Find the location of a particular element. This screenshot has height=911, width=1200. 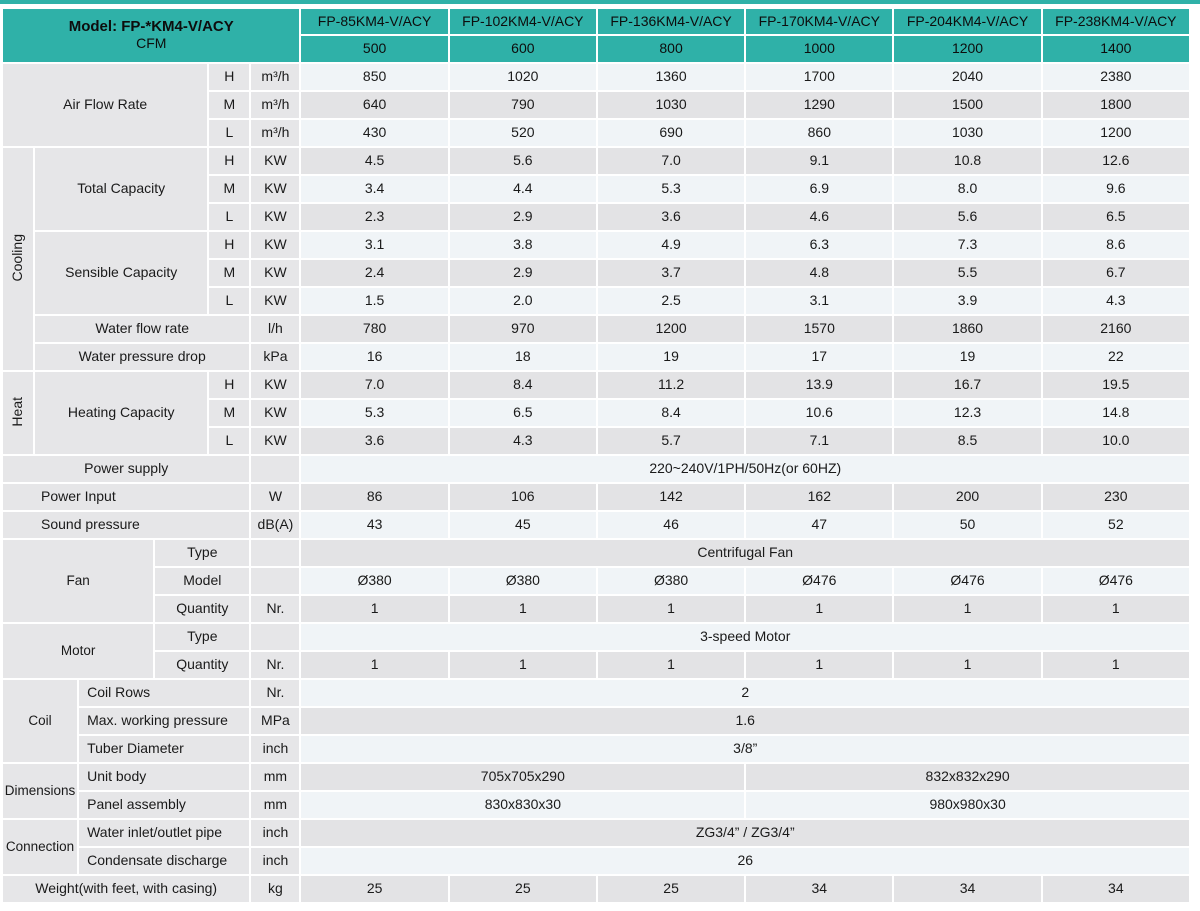

value-cell: 5.7 is located at coordinates (671, 441).